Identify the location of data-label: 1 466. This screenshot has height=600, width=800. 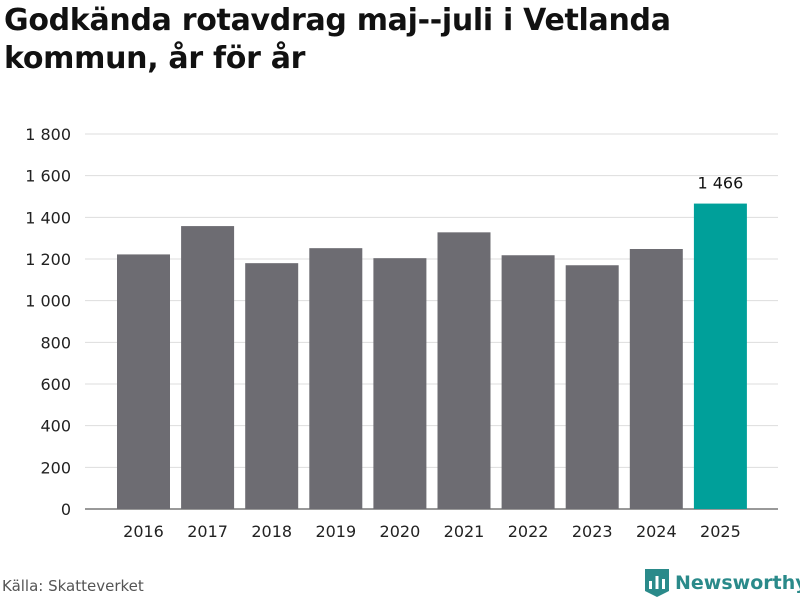
(720, 183).